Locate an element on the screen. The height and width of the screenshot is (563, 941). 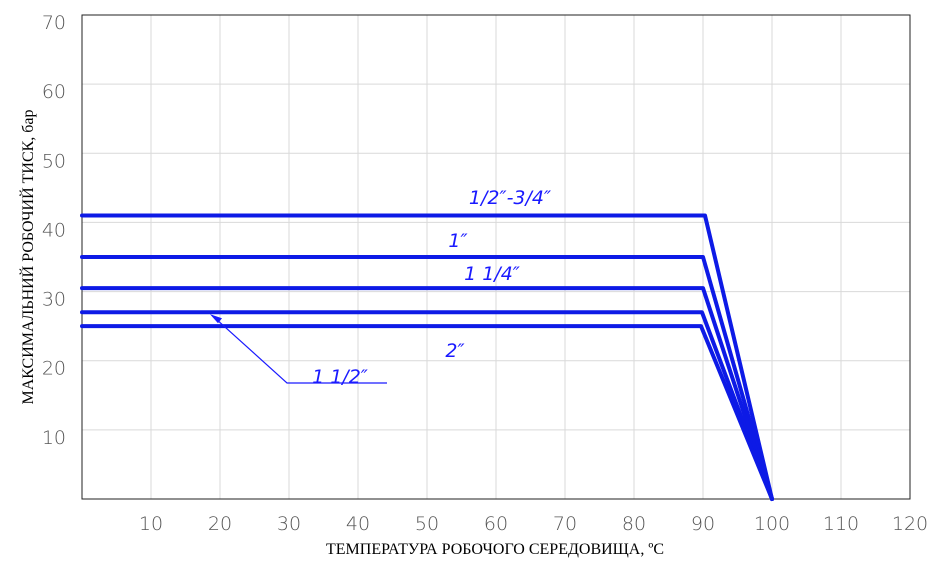
x-tick-label: 50 is located at coordinates (427, 524).